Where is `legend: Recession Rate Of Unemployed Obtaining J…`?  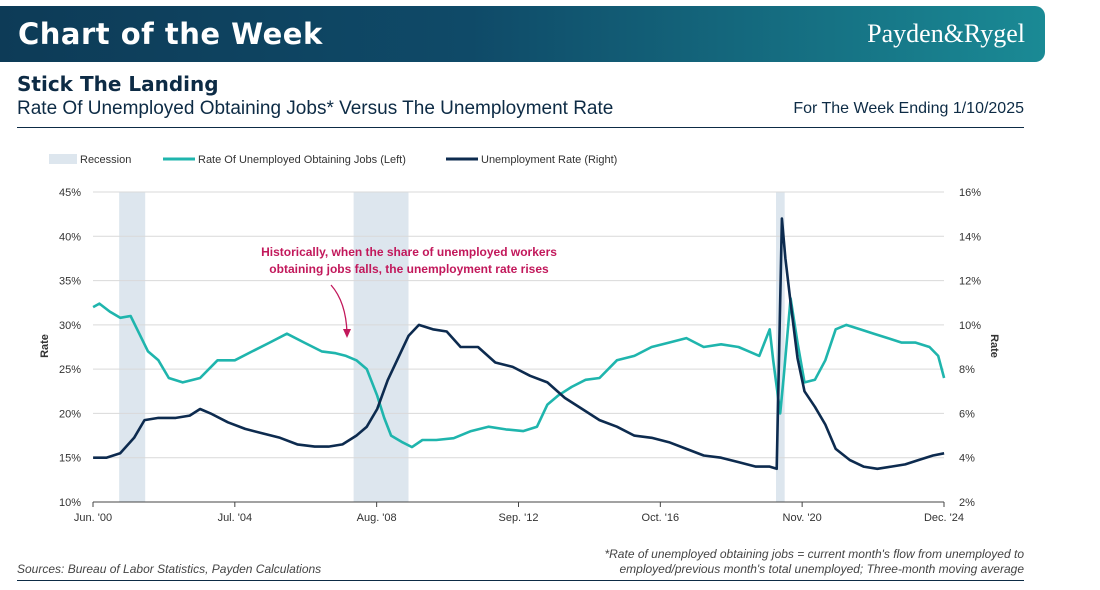 legend: Recession Rate Of Unemployed Obtaining J… is located at coordinates (333, 160).